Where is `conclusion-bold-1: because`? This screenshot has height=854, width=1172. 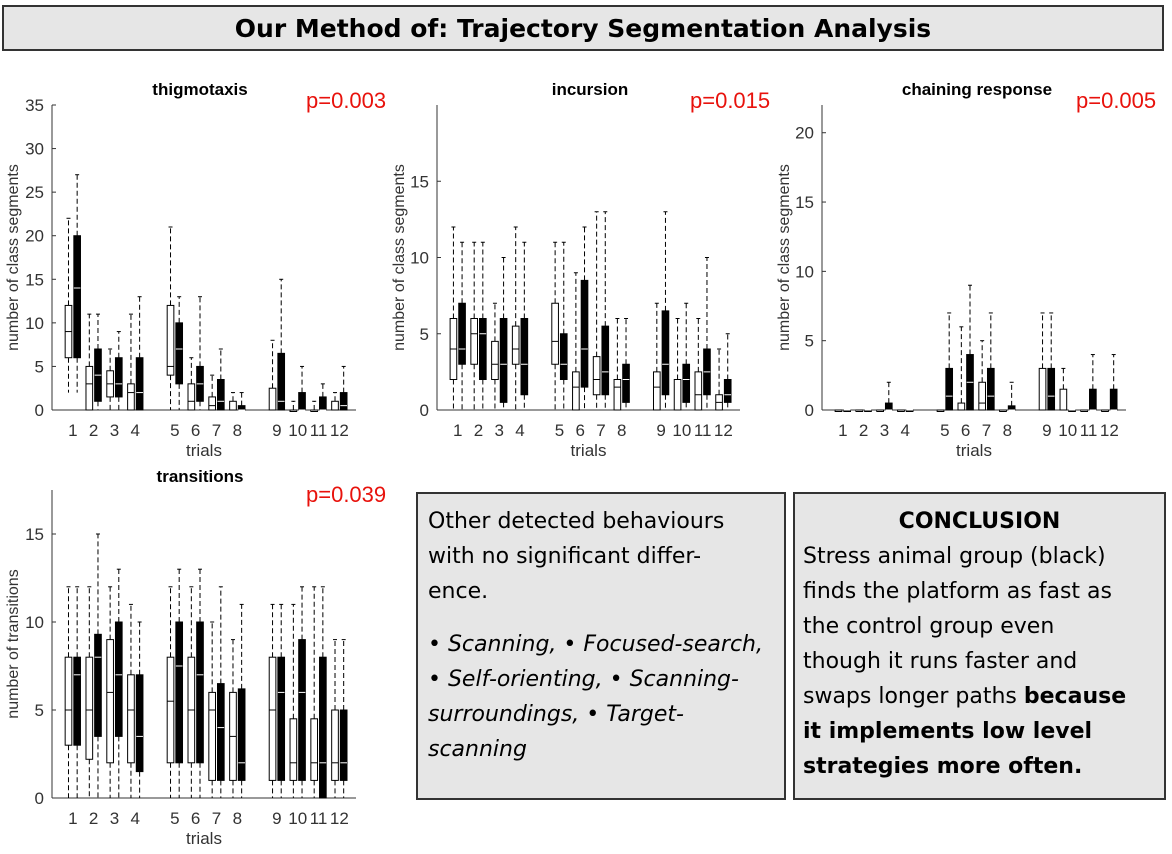
conclusion-bold-1: because is located at coordinates (1075, 696).